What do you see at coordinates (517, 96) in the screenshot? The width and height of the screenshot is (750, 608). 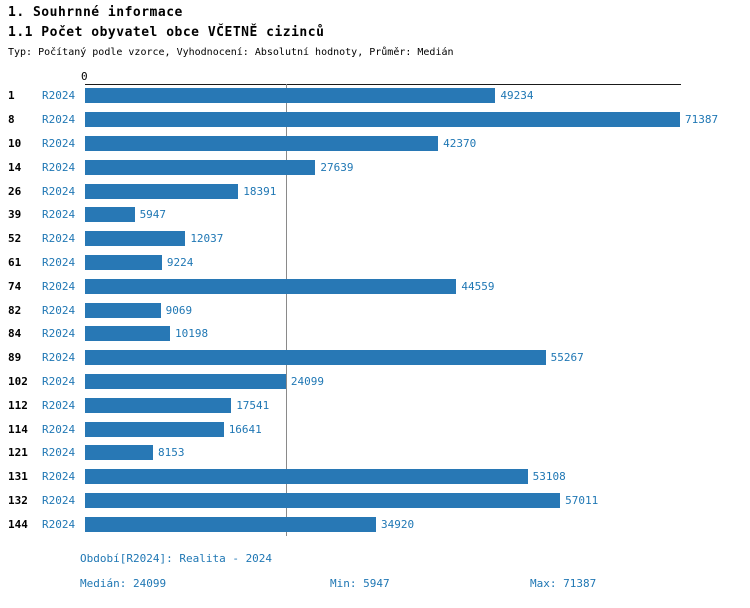 I see `bar-value-label: 49234` at bounding box center [517, 96].